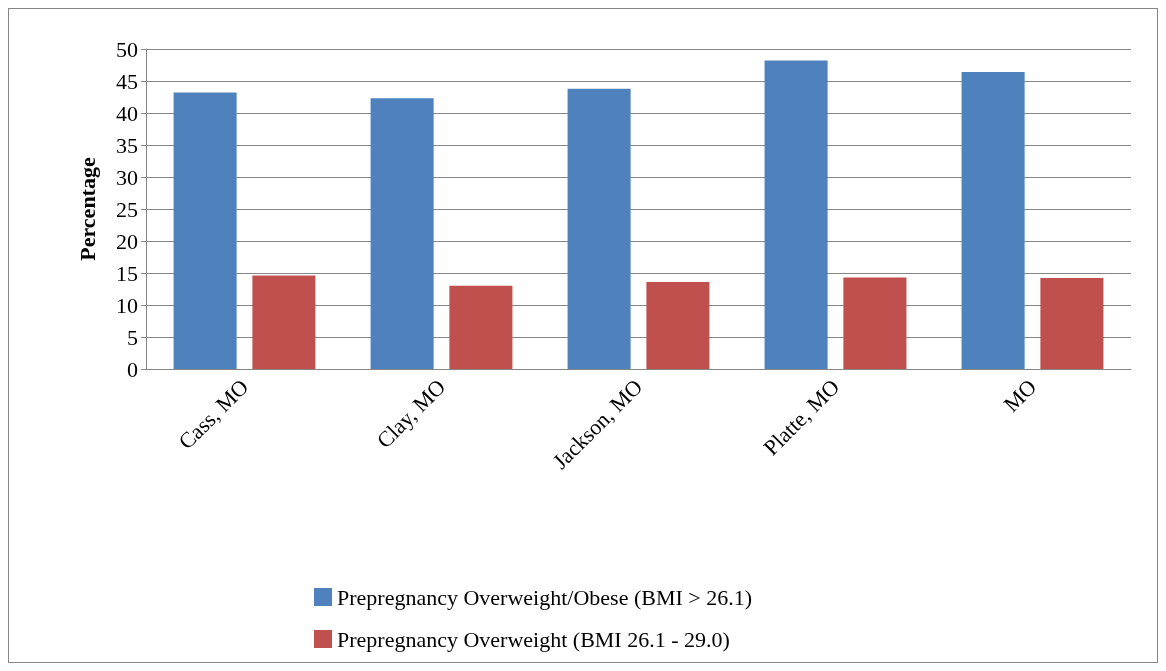  What do you see at coordinates (87, 209) in the screenshot?
I see `y-axis-title: Percentage` at bounding box center [87, 209].